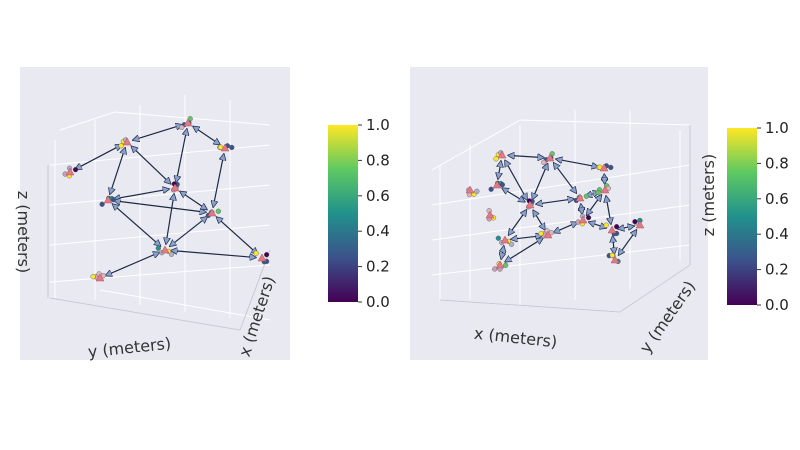 The width and height of the screenshot is (800, 450). What do you see at coordinates (708, 195) in the screenshot?
I see `right-z-axis-label: z (meters)` at bounding box center [708, 195].